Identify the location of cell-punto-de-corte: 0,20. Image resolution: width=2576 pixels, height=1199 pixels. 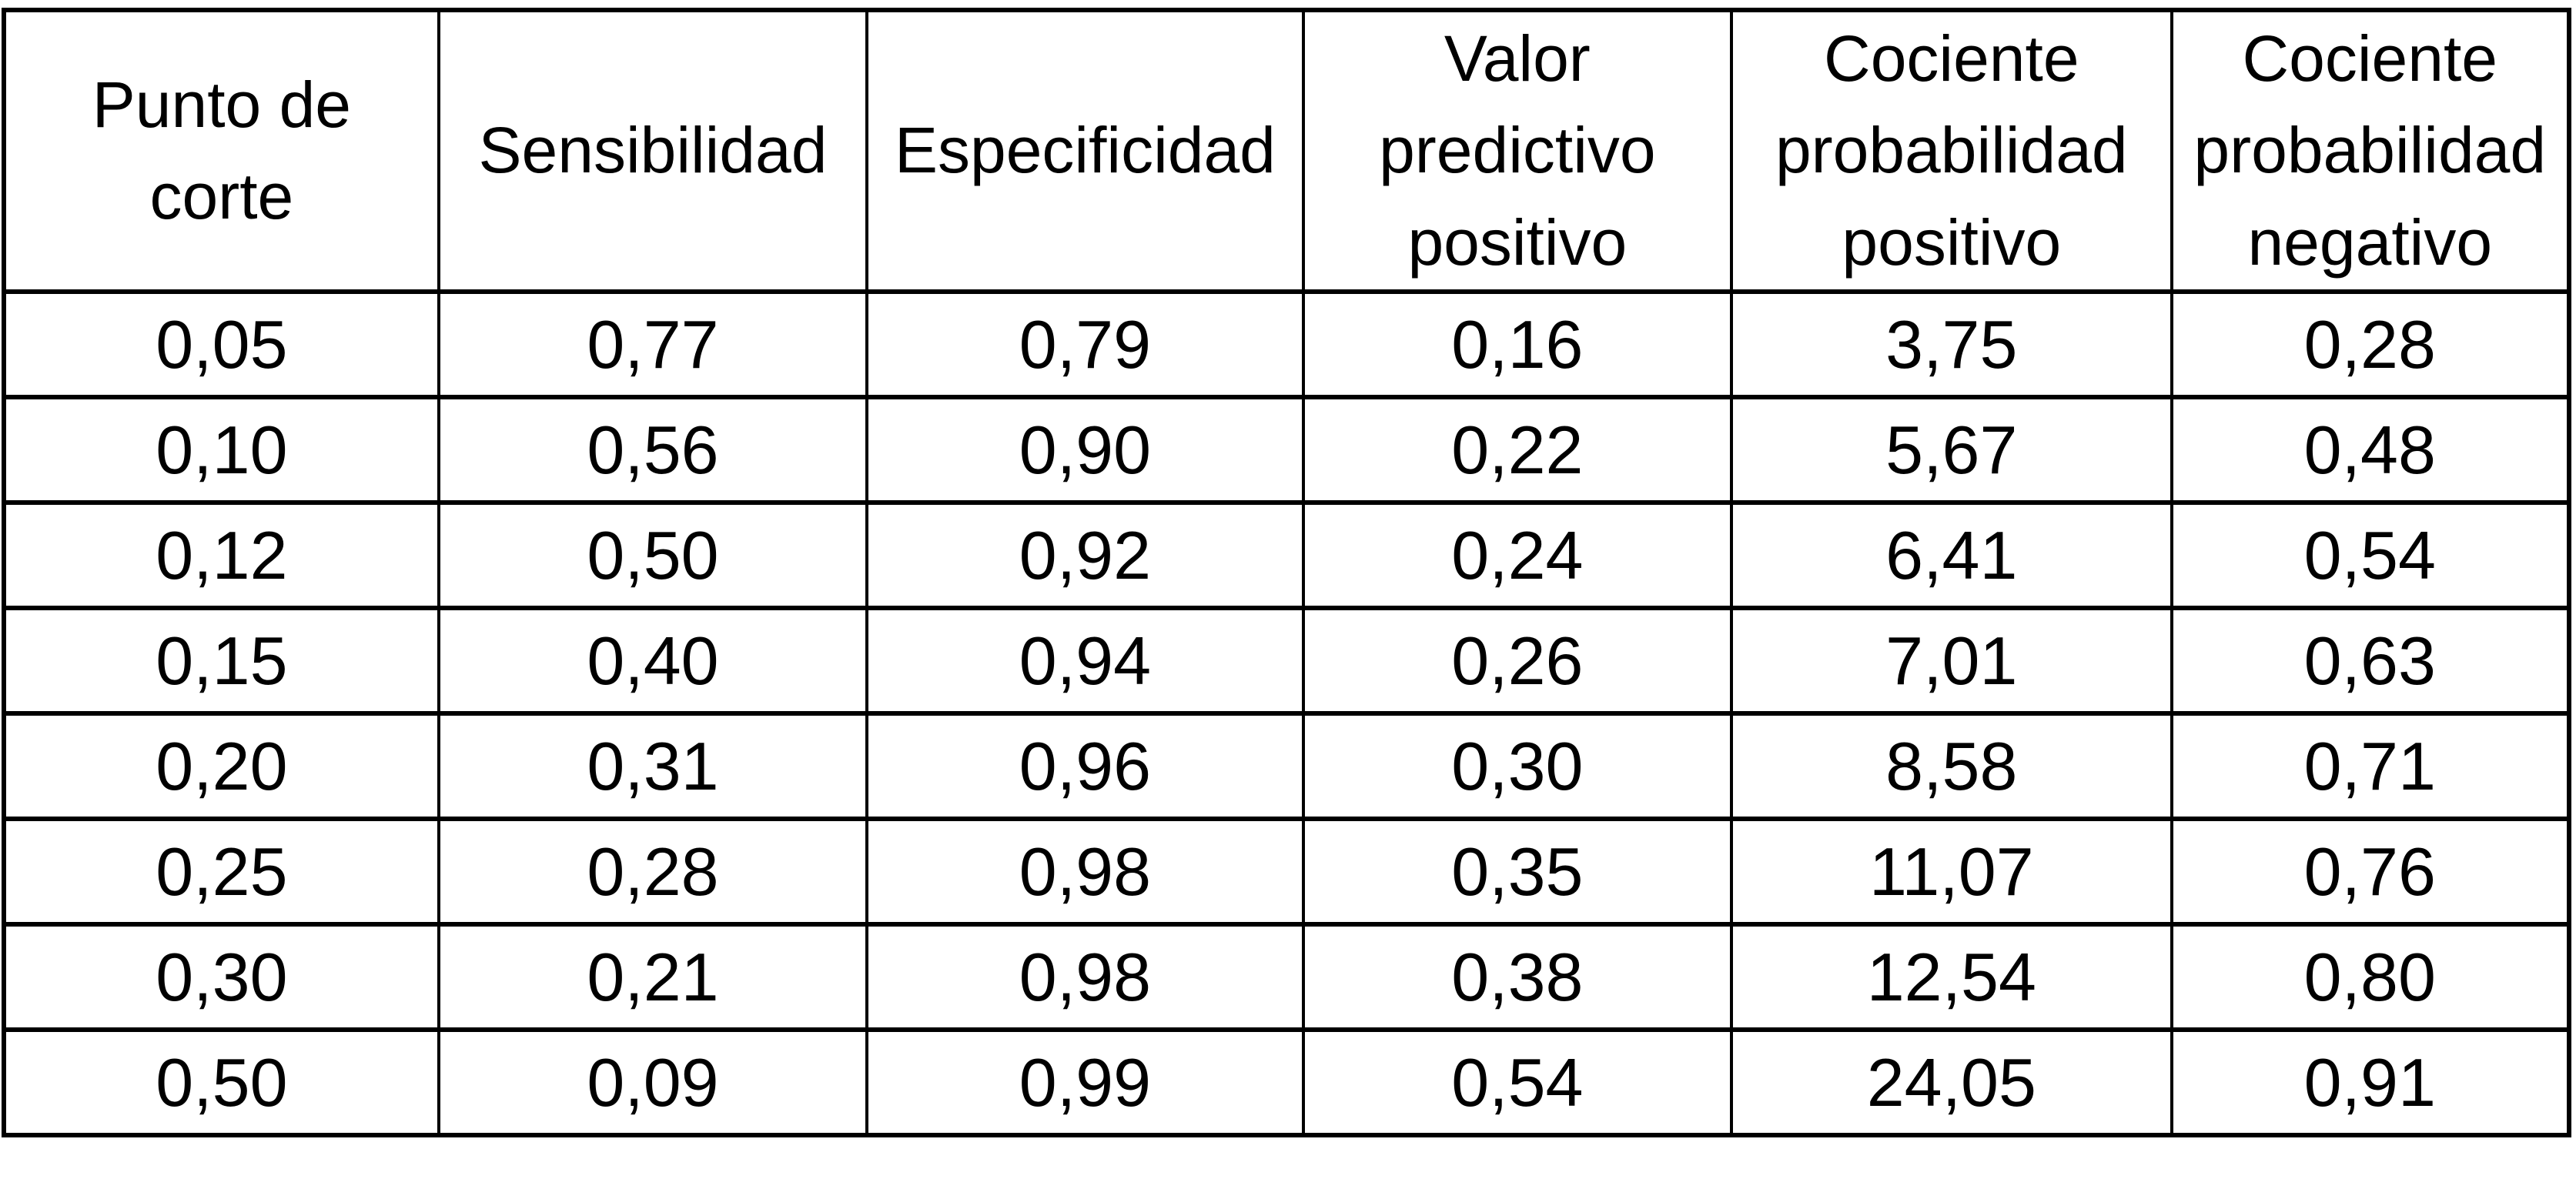
(221, 766).